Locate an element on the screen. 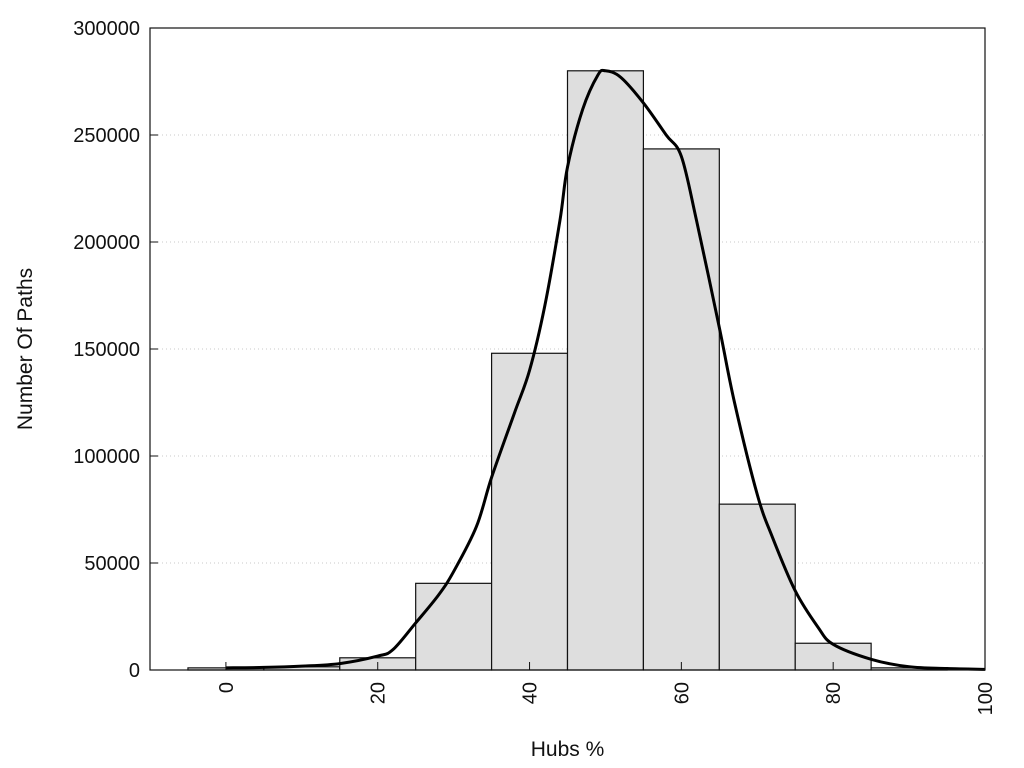  y-tick-label: 100000 is located at coordinates (106, 457).